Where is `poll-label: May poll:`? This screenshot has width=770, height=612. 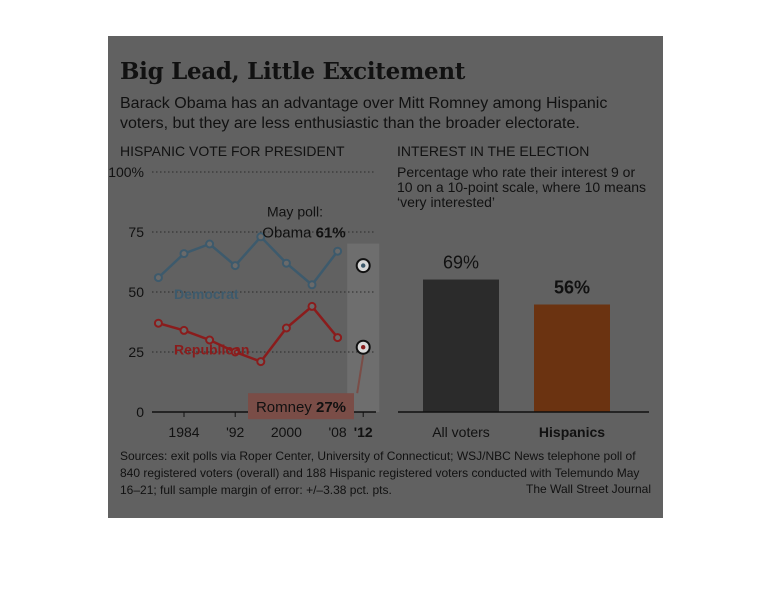 poll-label: May poll: is located at coordinates (295, 212).